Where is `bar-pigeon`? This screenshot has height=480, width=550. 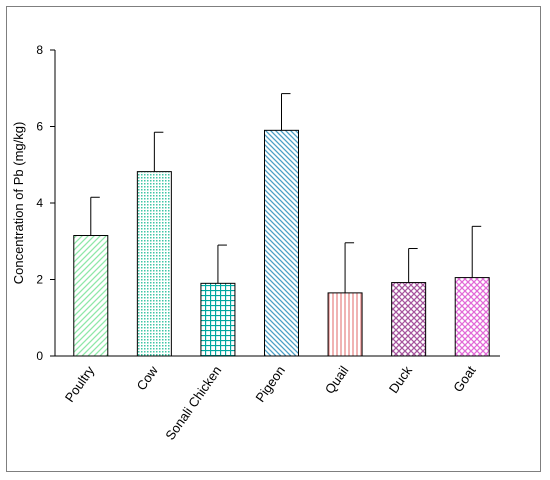
bar-pigeon is located at coordinates (281, 243).